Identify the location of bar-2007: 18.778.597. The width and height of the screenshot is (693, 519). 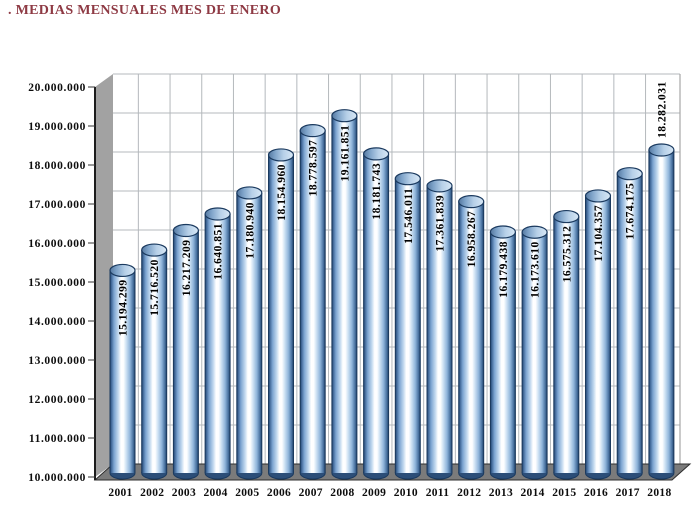
(312, 302).